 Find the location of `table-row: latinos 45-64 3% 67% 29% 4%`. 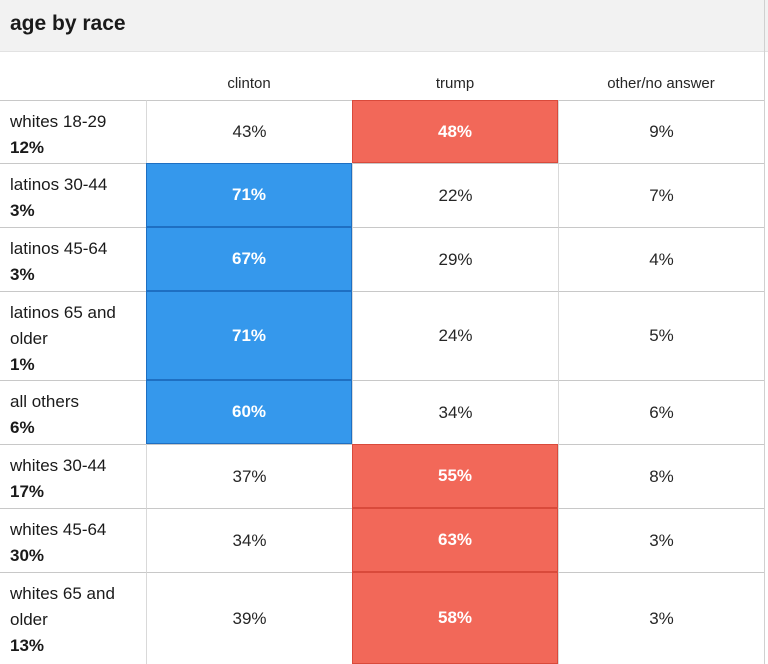

table-row: latinos 45-64 3% 67% 29% 4% is located at coordinates (384, 259).